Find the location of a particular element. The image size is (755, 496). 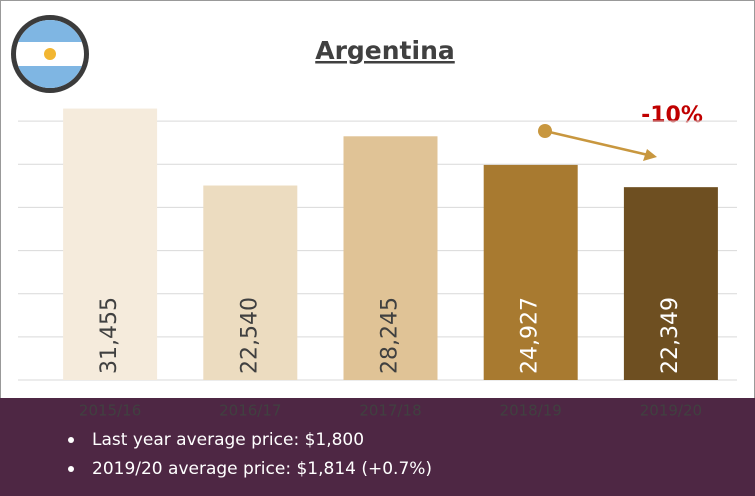

x-tick-label: 2016/17 is located at coordinates (250, 411).